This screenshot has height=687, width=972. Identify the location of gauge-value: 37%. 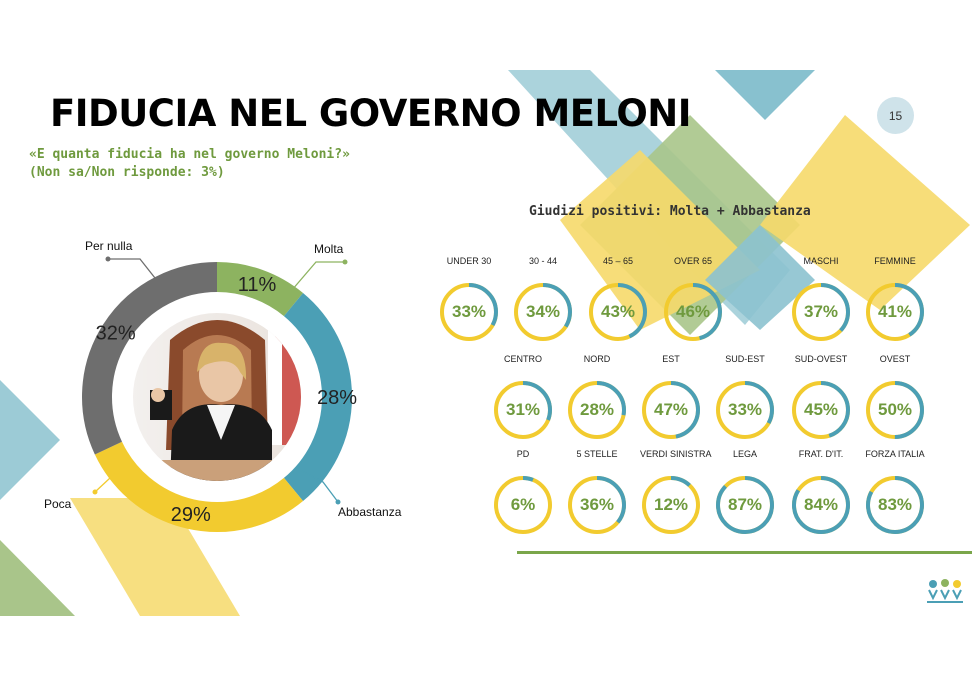
(821, 311).